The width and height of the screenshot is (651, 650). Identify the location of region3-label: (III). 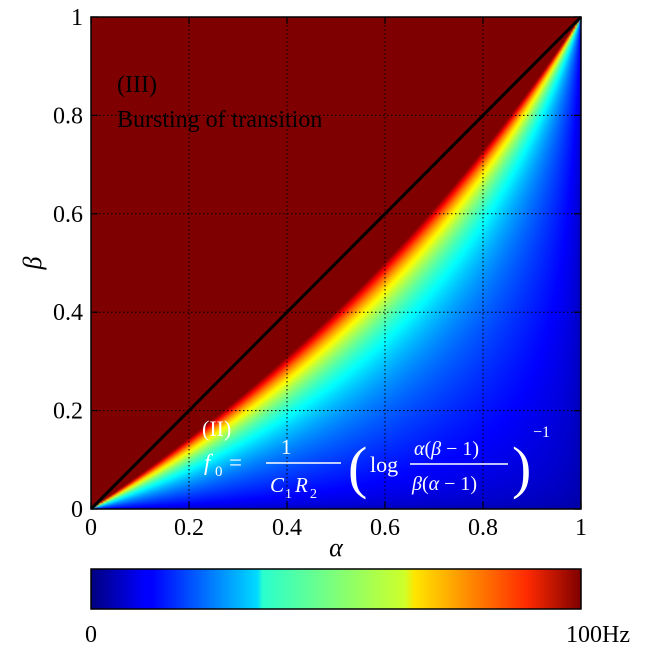
(137, 85).